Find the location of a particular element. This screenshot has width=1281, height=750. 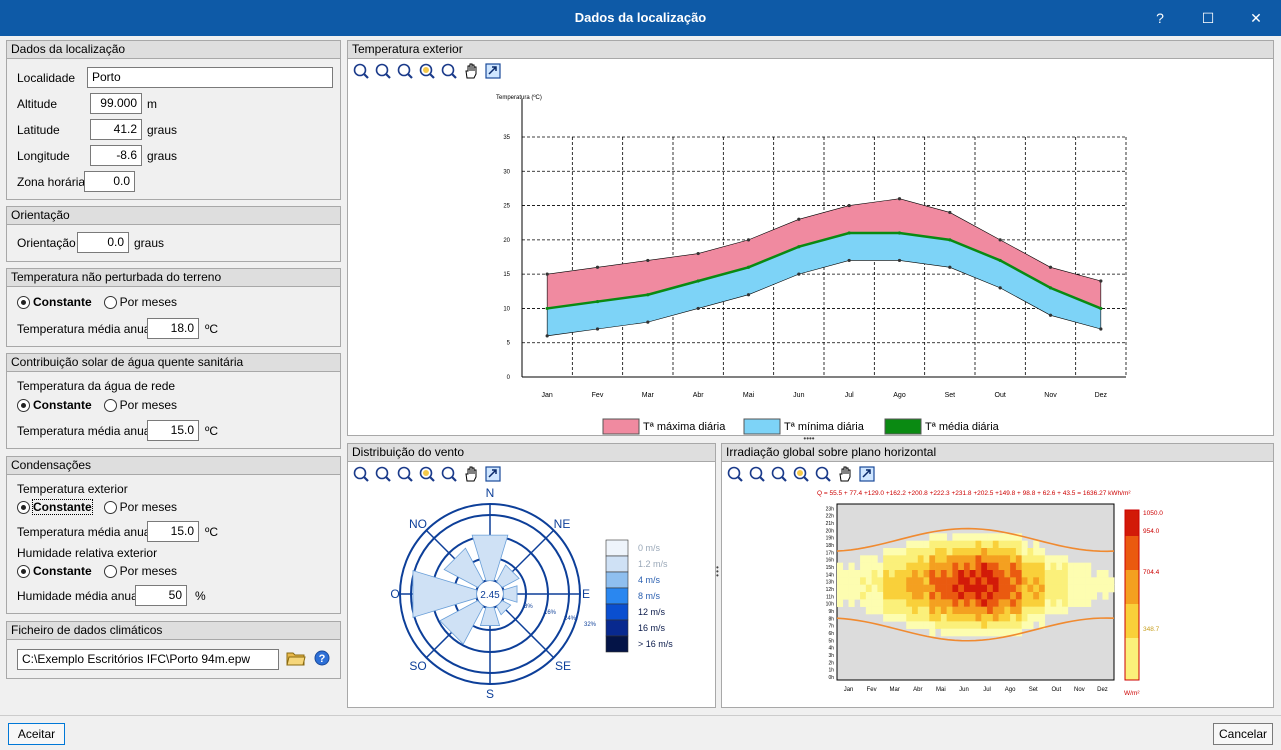

ground-temp-months-radio is located at coordinates (110, 302).